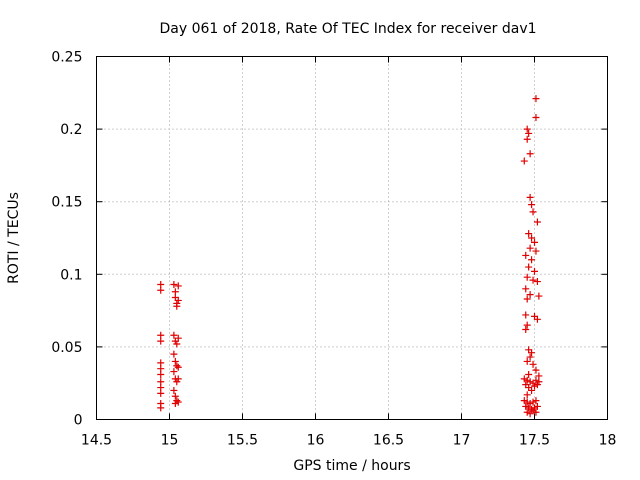 The height and width of the screenshot is (480, 640). Describe the element at coordinates (351, 466) in the screenshot. I see `x-axis-label: GPS time / hours` at that location.